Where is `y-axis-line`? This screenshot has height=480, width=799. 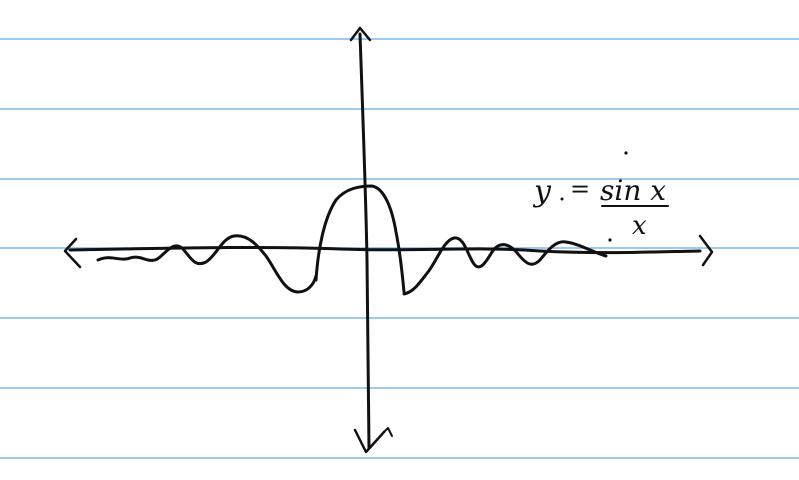
y-axis-line is located at coordinates (364, 241).